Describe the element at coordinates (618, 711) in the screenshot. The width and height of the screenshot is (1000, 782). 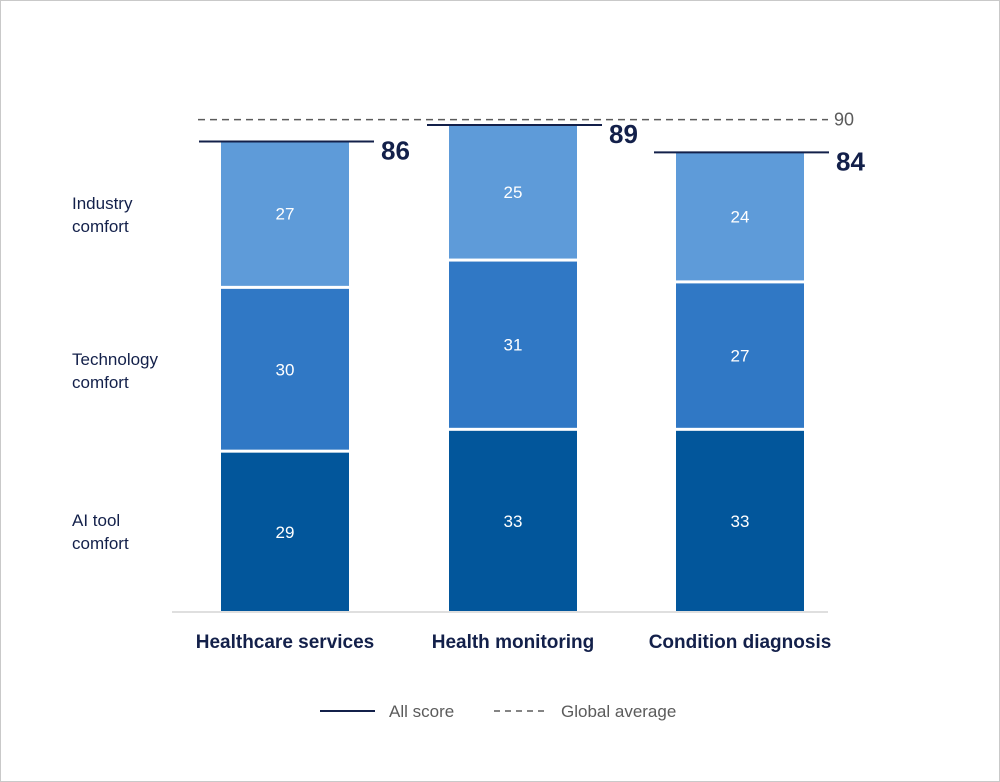
I see `legend-global-average-label: Global average` at that location.